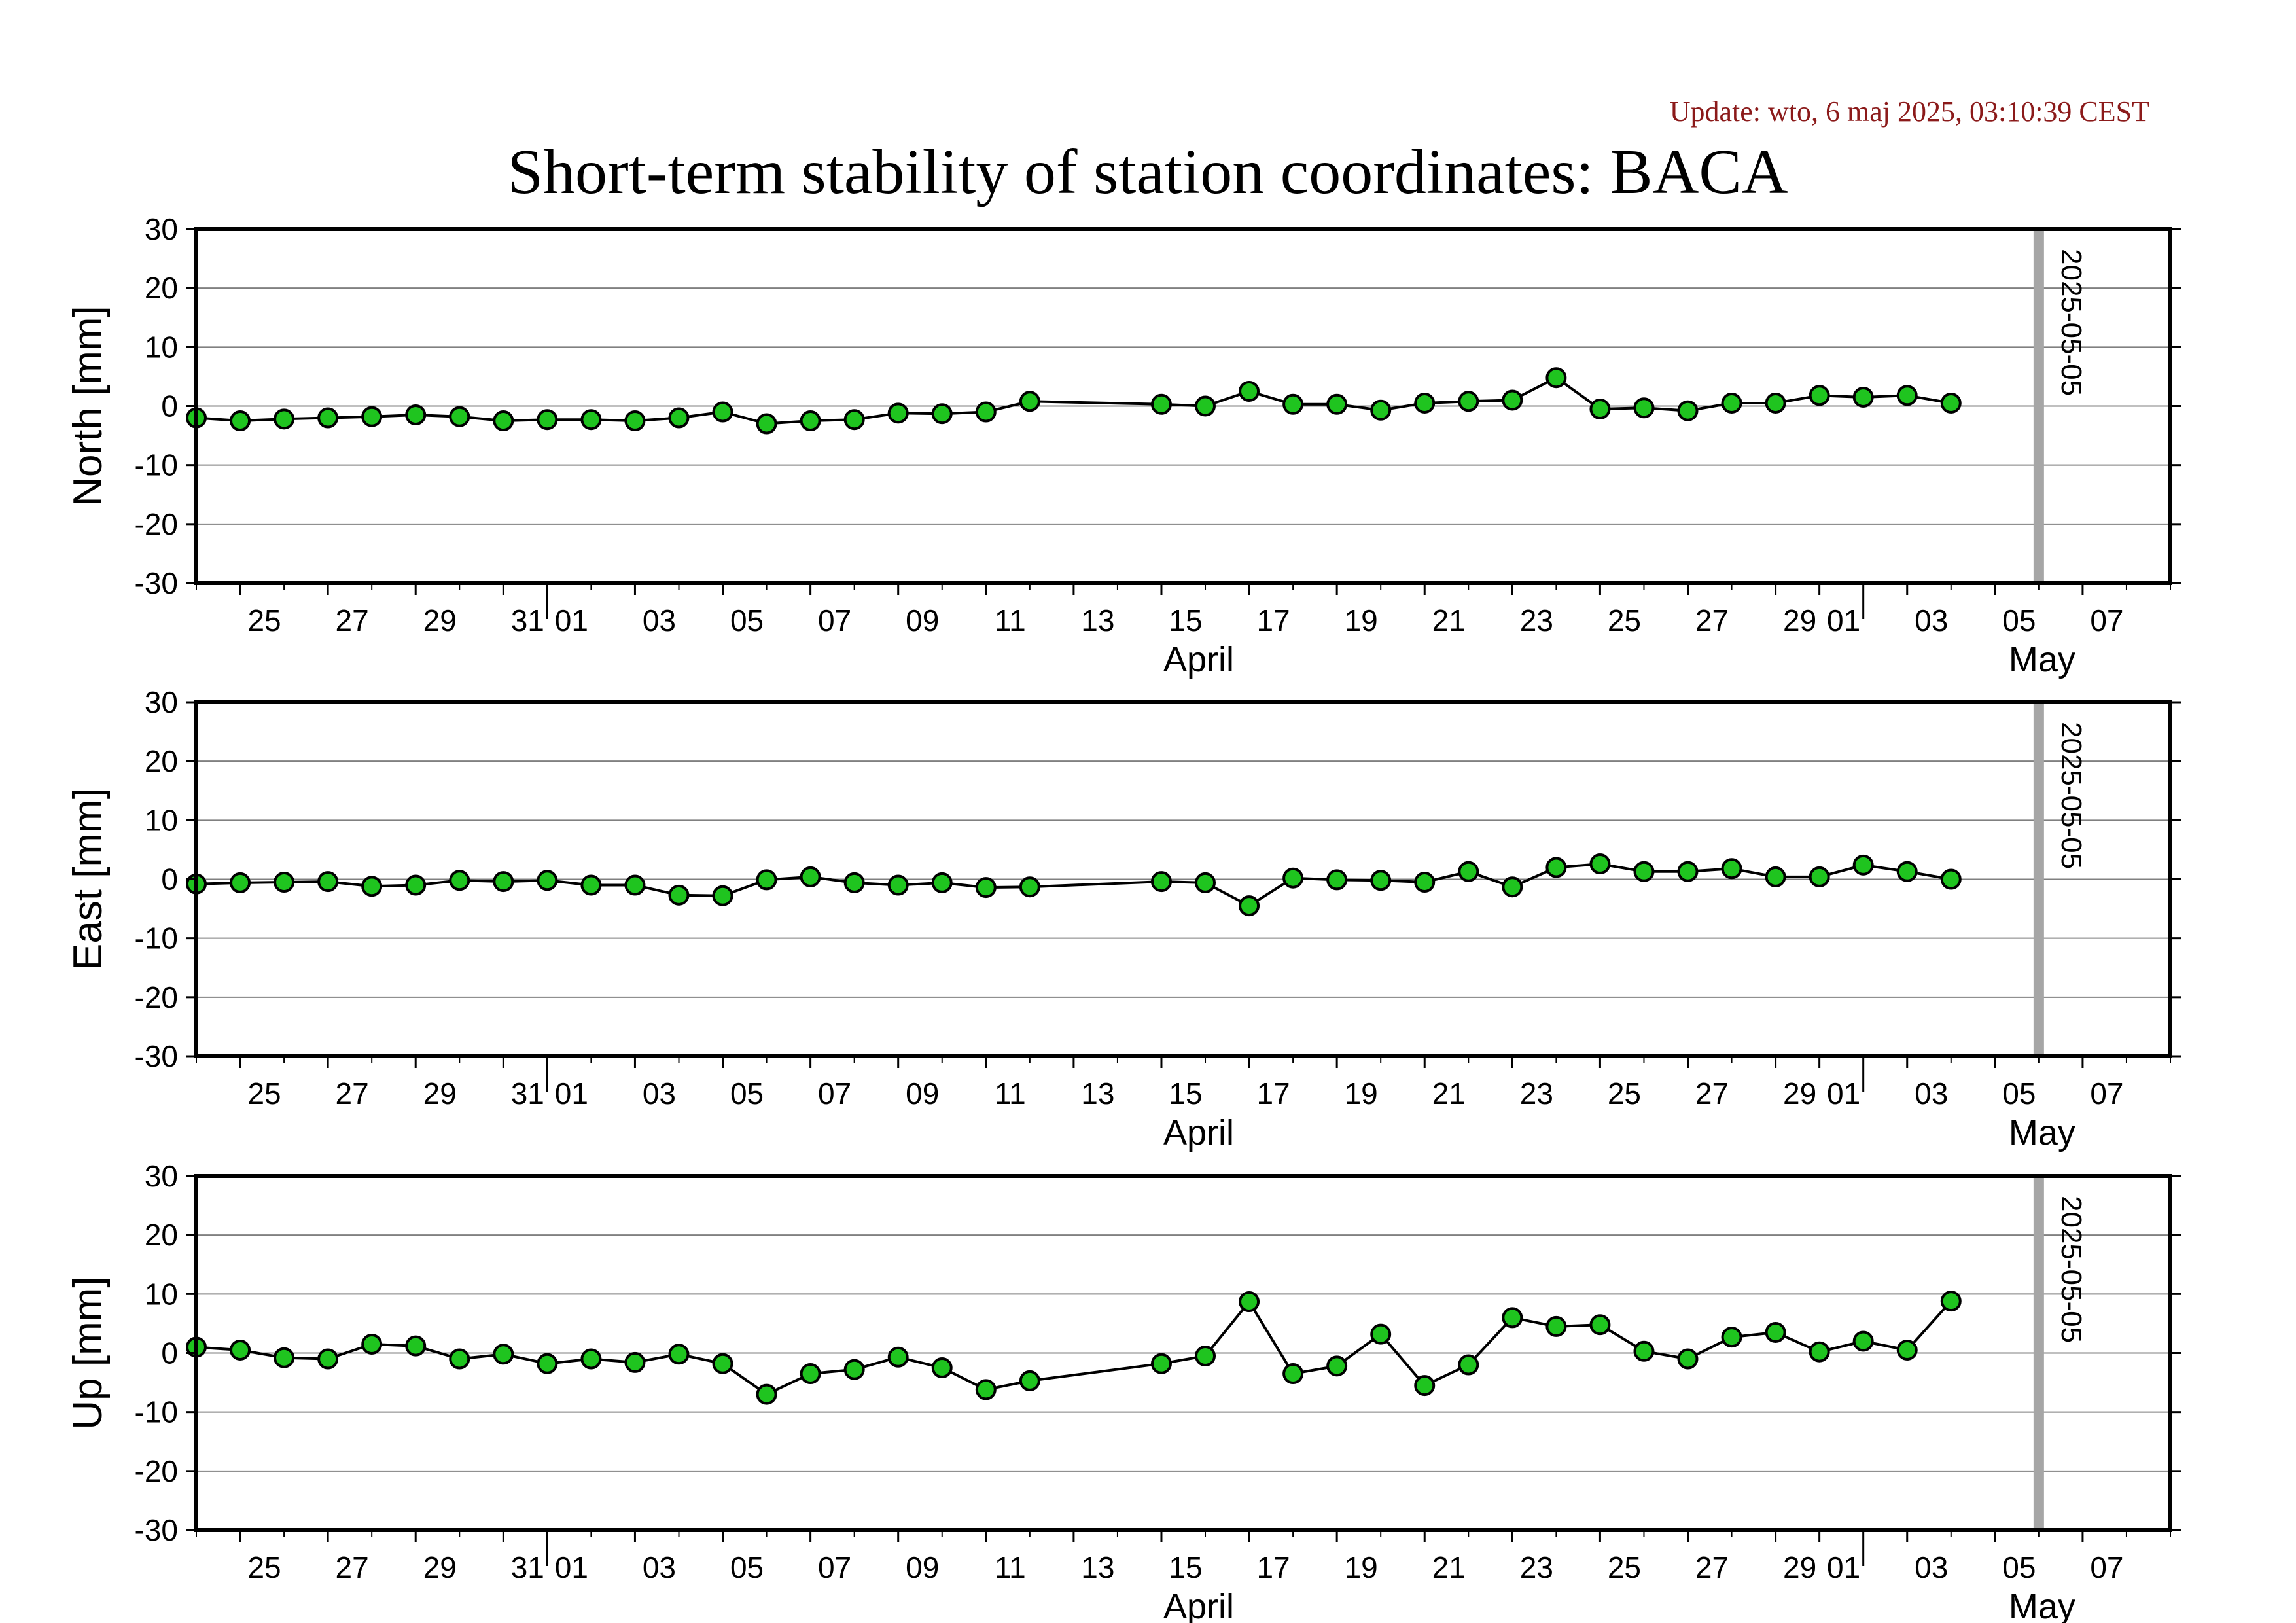  Describe the element at coordinates (161, 820) in the screenshot. I see `y-tick-label: 10` at that location.